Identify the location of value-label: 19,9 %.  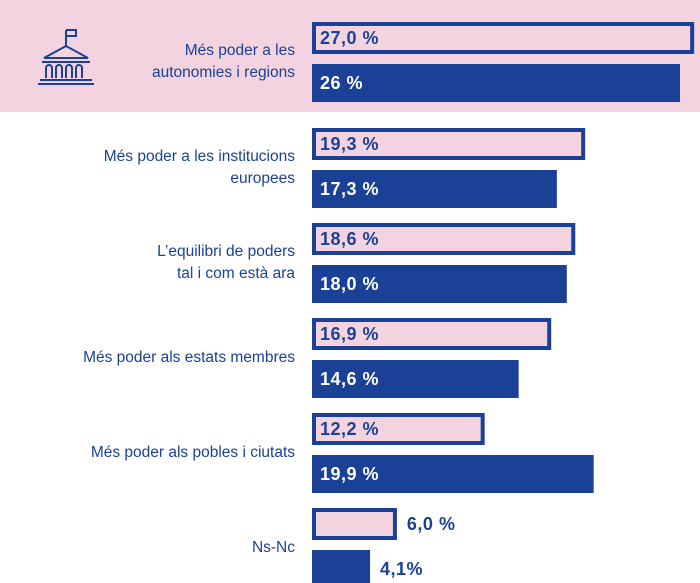
(349, 474).